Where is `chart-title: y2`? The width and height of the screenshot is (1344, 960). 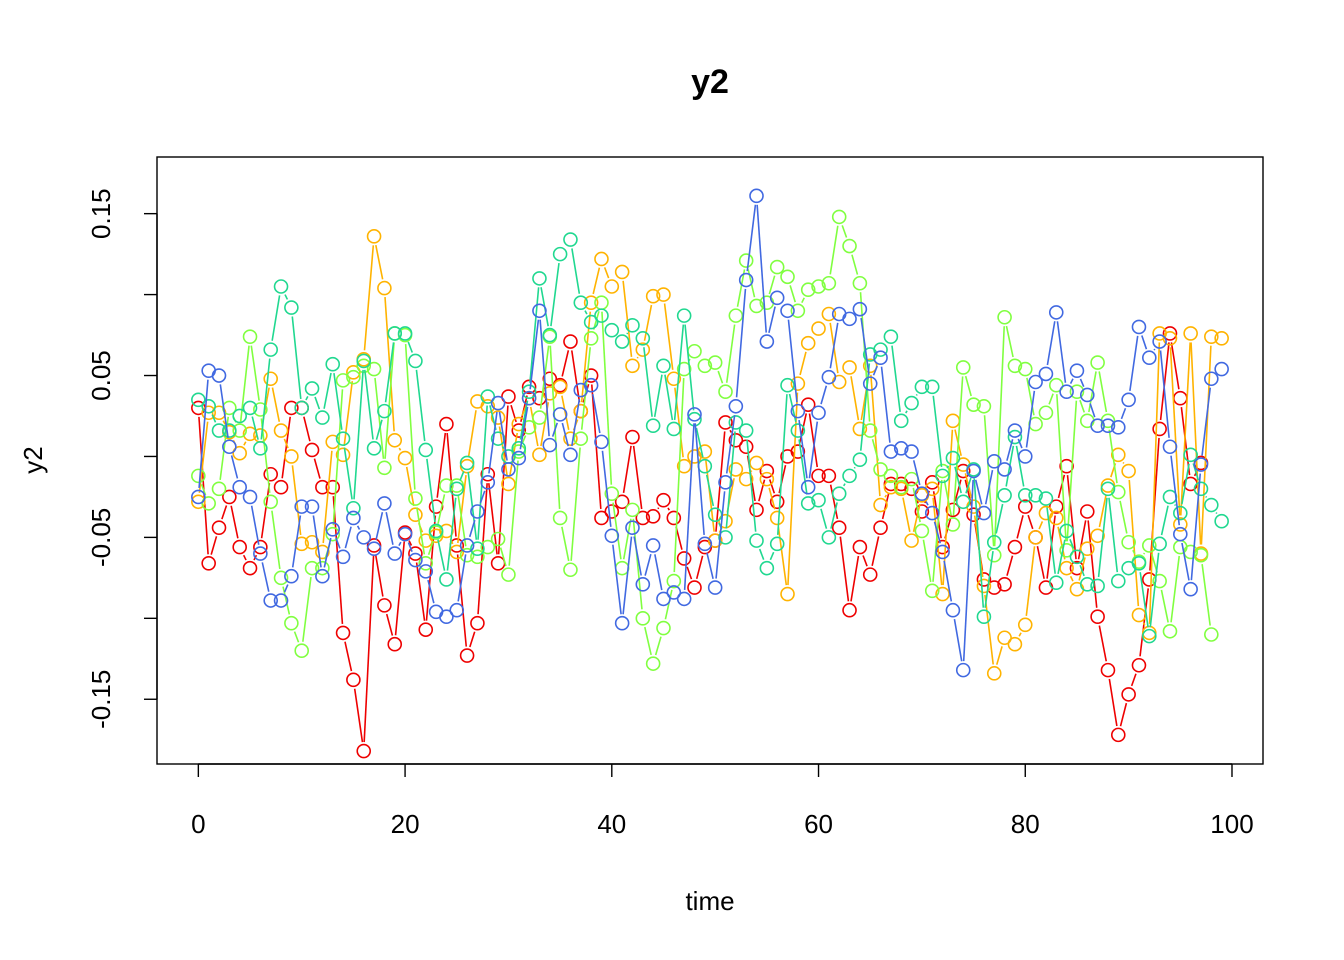 chart-title: y2 is located at coordinates (710, 82).